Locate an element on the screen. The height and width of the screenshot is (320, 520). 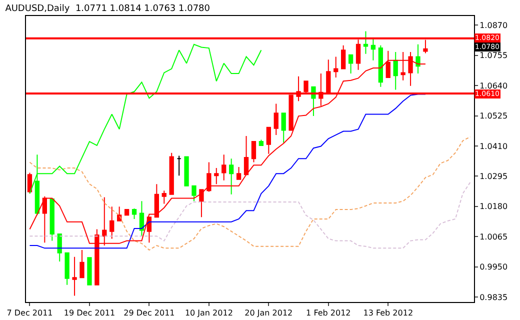
y-tick-label: 1.0410 is located at coordinates (494, 146).